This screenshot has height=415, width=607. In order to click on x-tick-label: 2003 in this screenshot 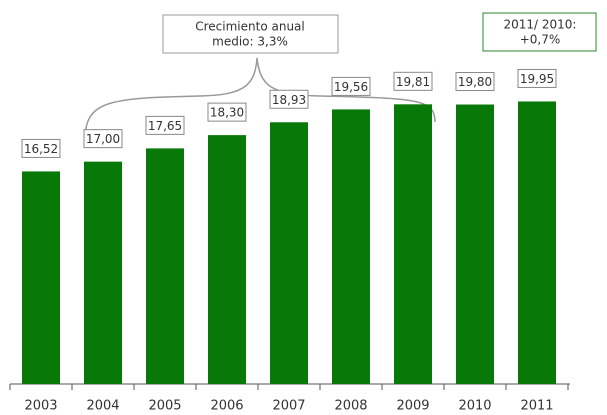, I will do `click(40, 406)`.